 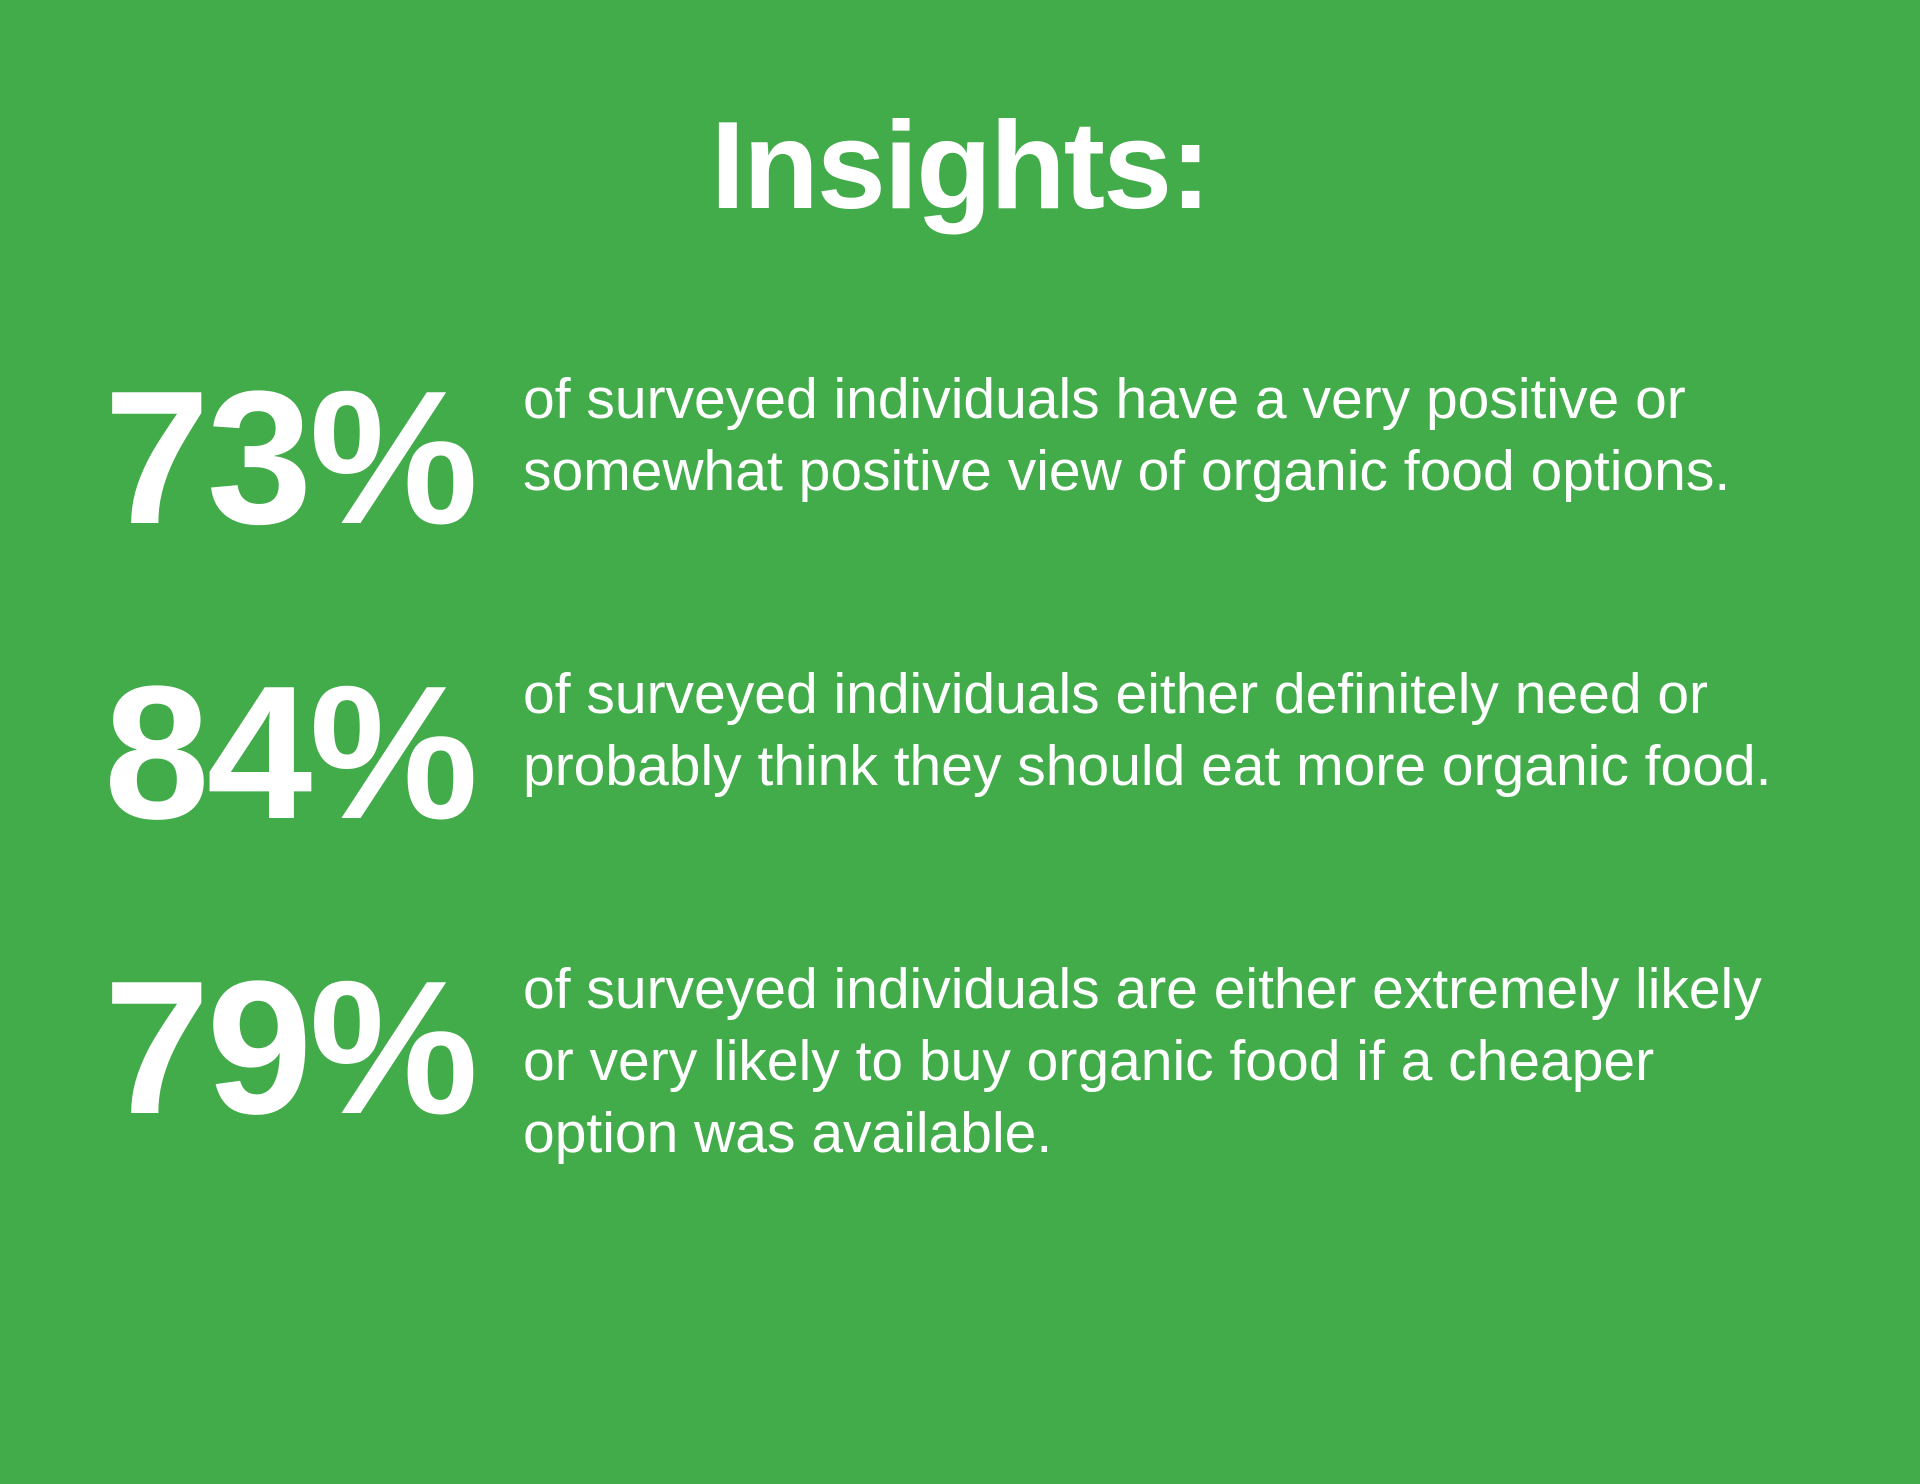 What do you see at coordinates (961, 166) in the screenshot?
I see `page-title: Insights:` at bounding box center [961, 166].